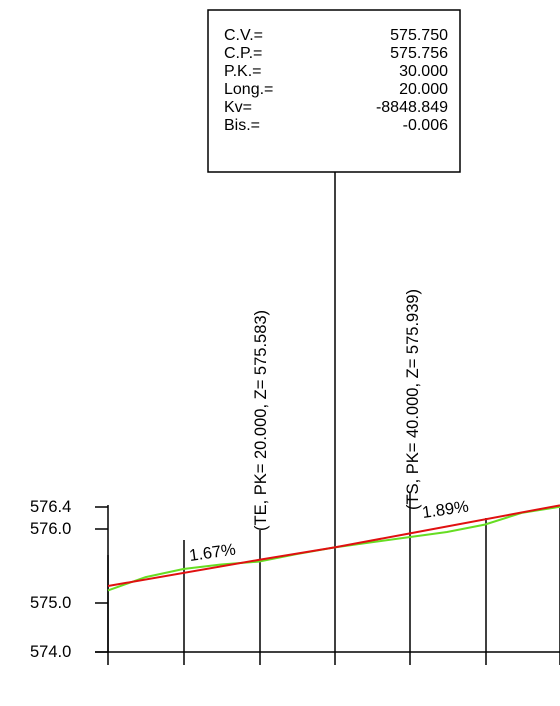 Image resolution: width=560 pixels, height=706 pixels. I want to click on info-value-cv: 575.750, so click(419, 35).